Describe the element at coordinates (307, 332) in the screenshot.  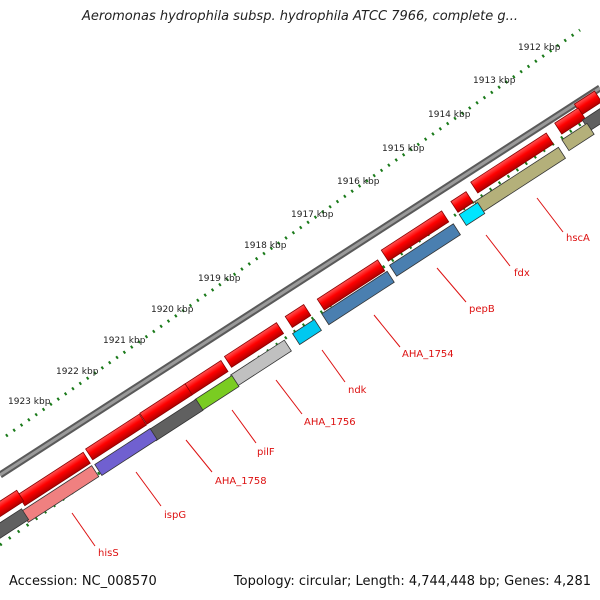
I see `gene-segment-ndk` at that location.